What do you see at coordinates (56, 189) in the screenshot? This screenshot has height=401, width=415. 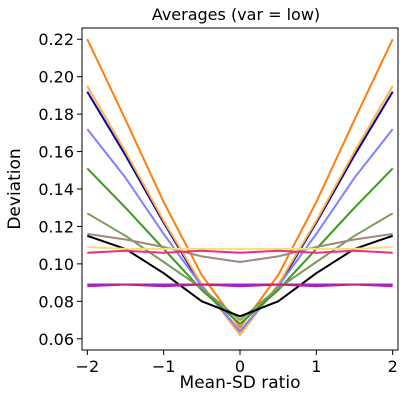 I see `y-tick-label: 0.14` at bounding box center [56, 189].